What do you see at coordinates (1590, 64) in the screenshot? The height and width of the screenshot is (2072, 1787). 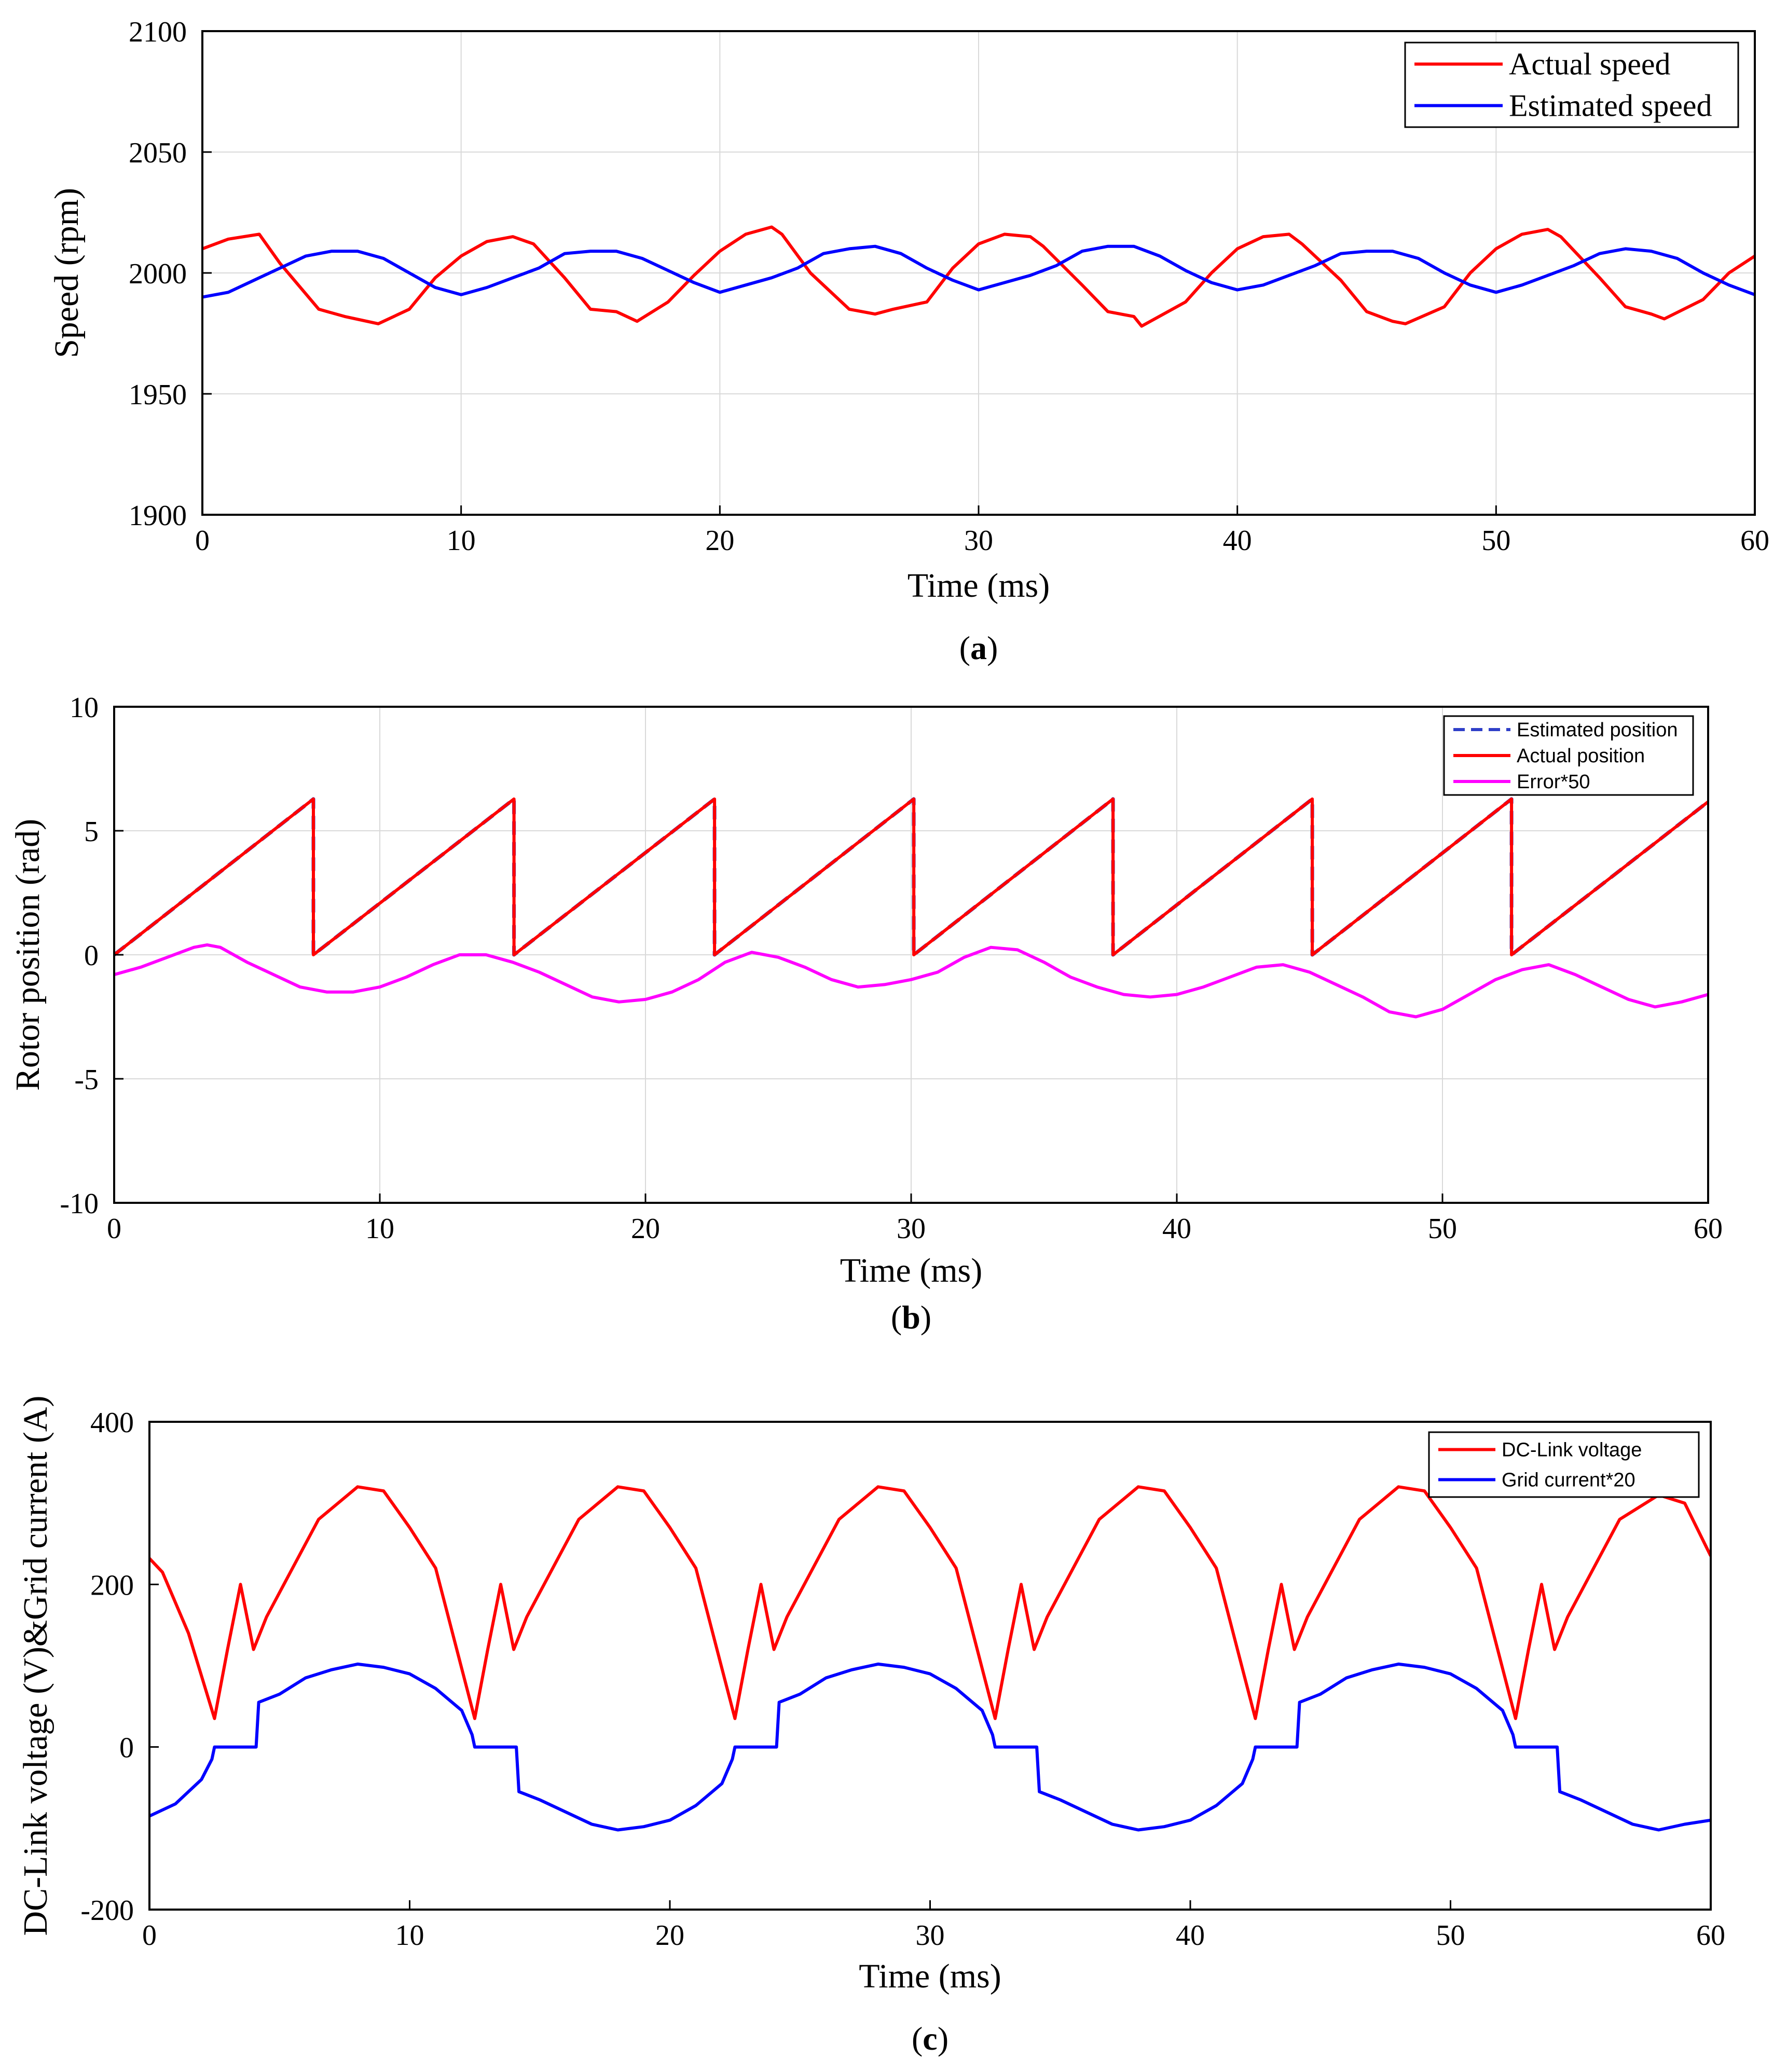 I see `legend-label: Actual speed` at bounding box center [1590, 64].